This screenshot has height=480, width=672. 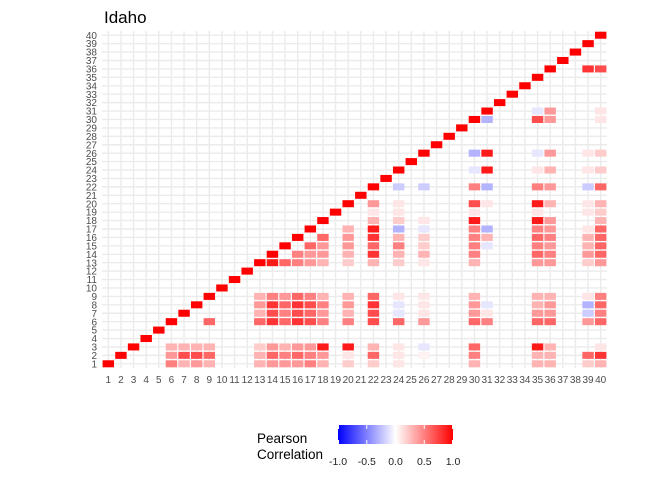 What do you see at coordinates (159, 380) in the screenshot?
I see `x-tick-label: 5` at bounding box center [159, 380].